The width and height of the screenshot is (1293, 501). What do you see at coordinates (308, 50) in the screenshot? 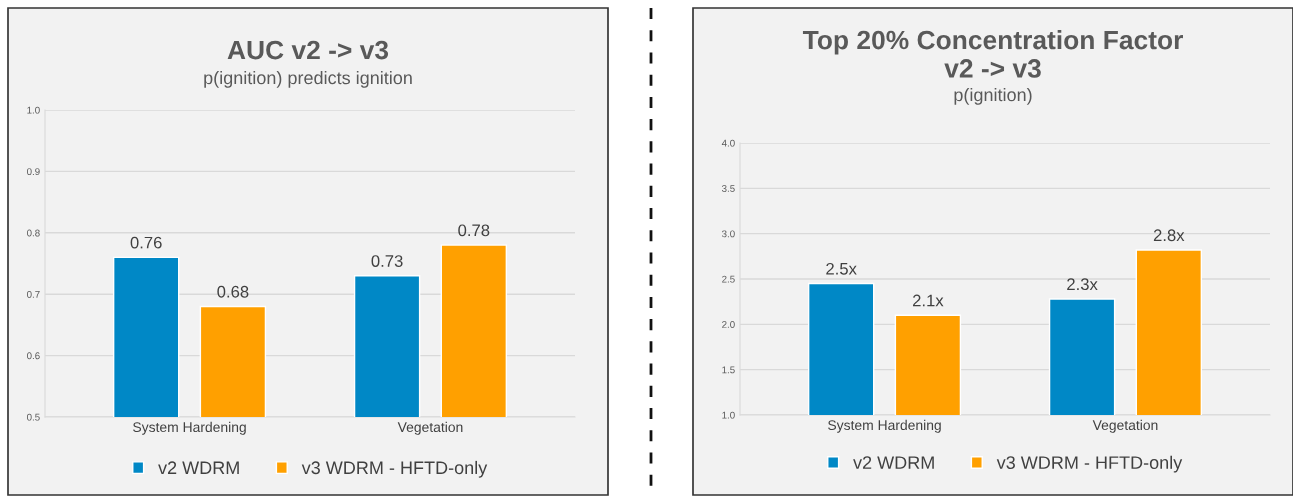
I see `chart-title: AUC v2 -> v3` at bounding box center [308, 50].